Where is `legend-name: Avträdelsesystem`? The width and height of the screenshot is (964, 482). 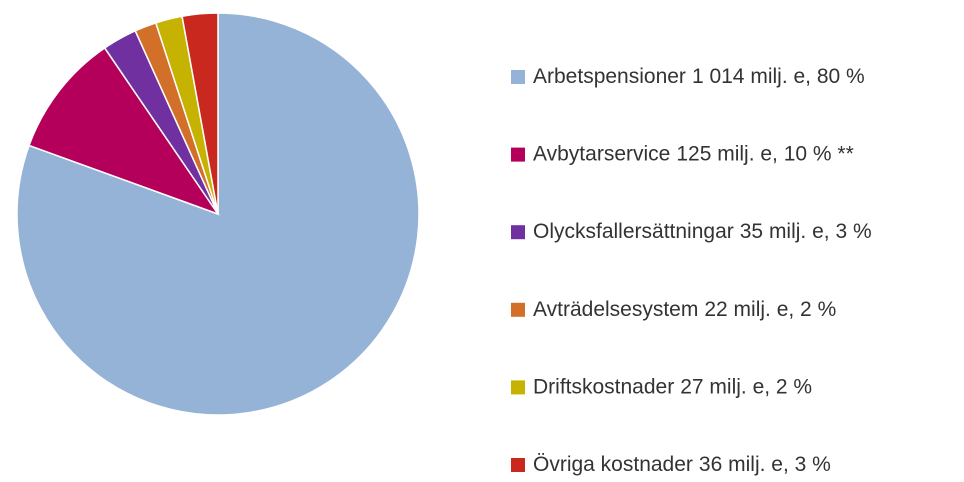
legend-name: Avträdelsesystem is located at coordinates (615, 308).